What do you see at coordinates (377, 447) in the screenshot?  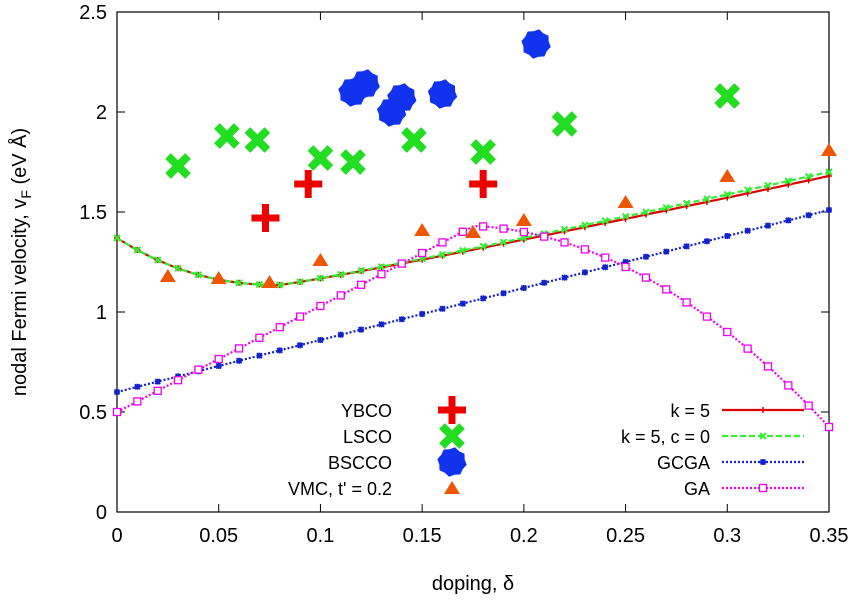 I see `legend-scatter: YBCO LSCO BSCCO VMC, t' = 0.2` at bounding box center [377, 447].